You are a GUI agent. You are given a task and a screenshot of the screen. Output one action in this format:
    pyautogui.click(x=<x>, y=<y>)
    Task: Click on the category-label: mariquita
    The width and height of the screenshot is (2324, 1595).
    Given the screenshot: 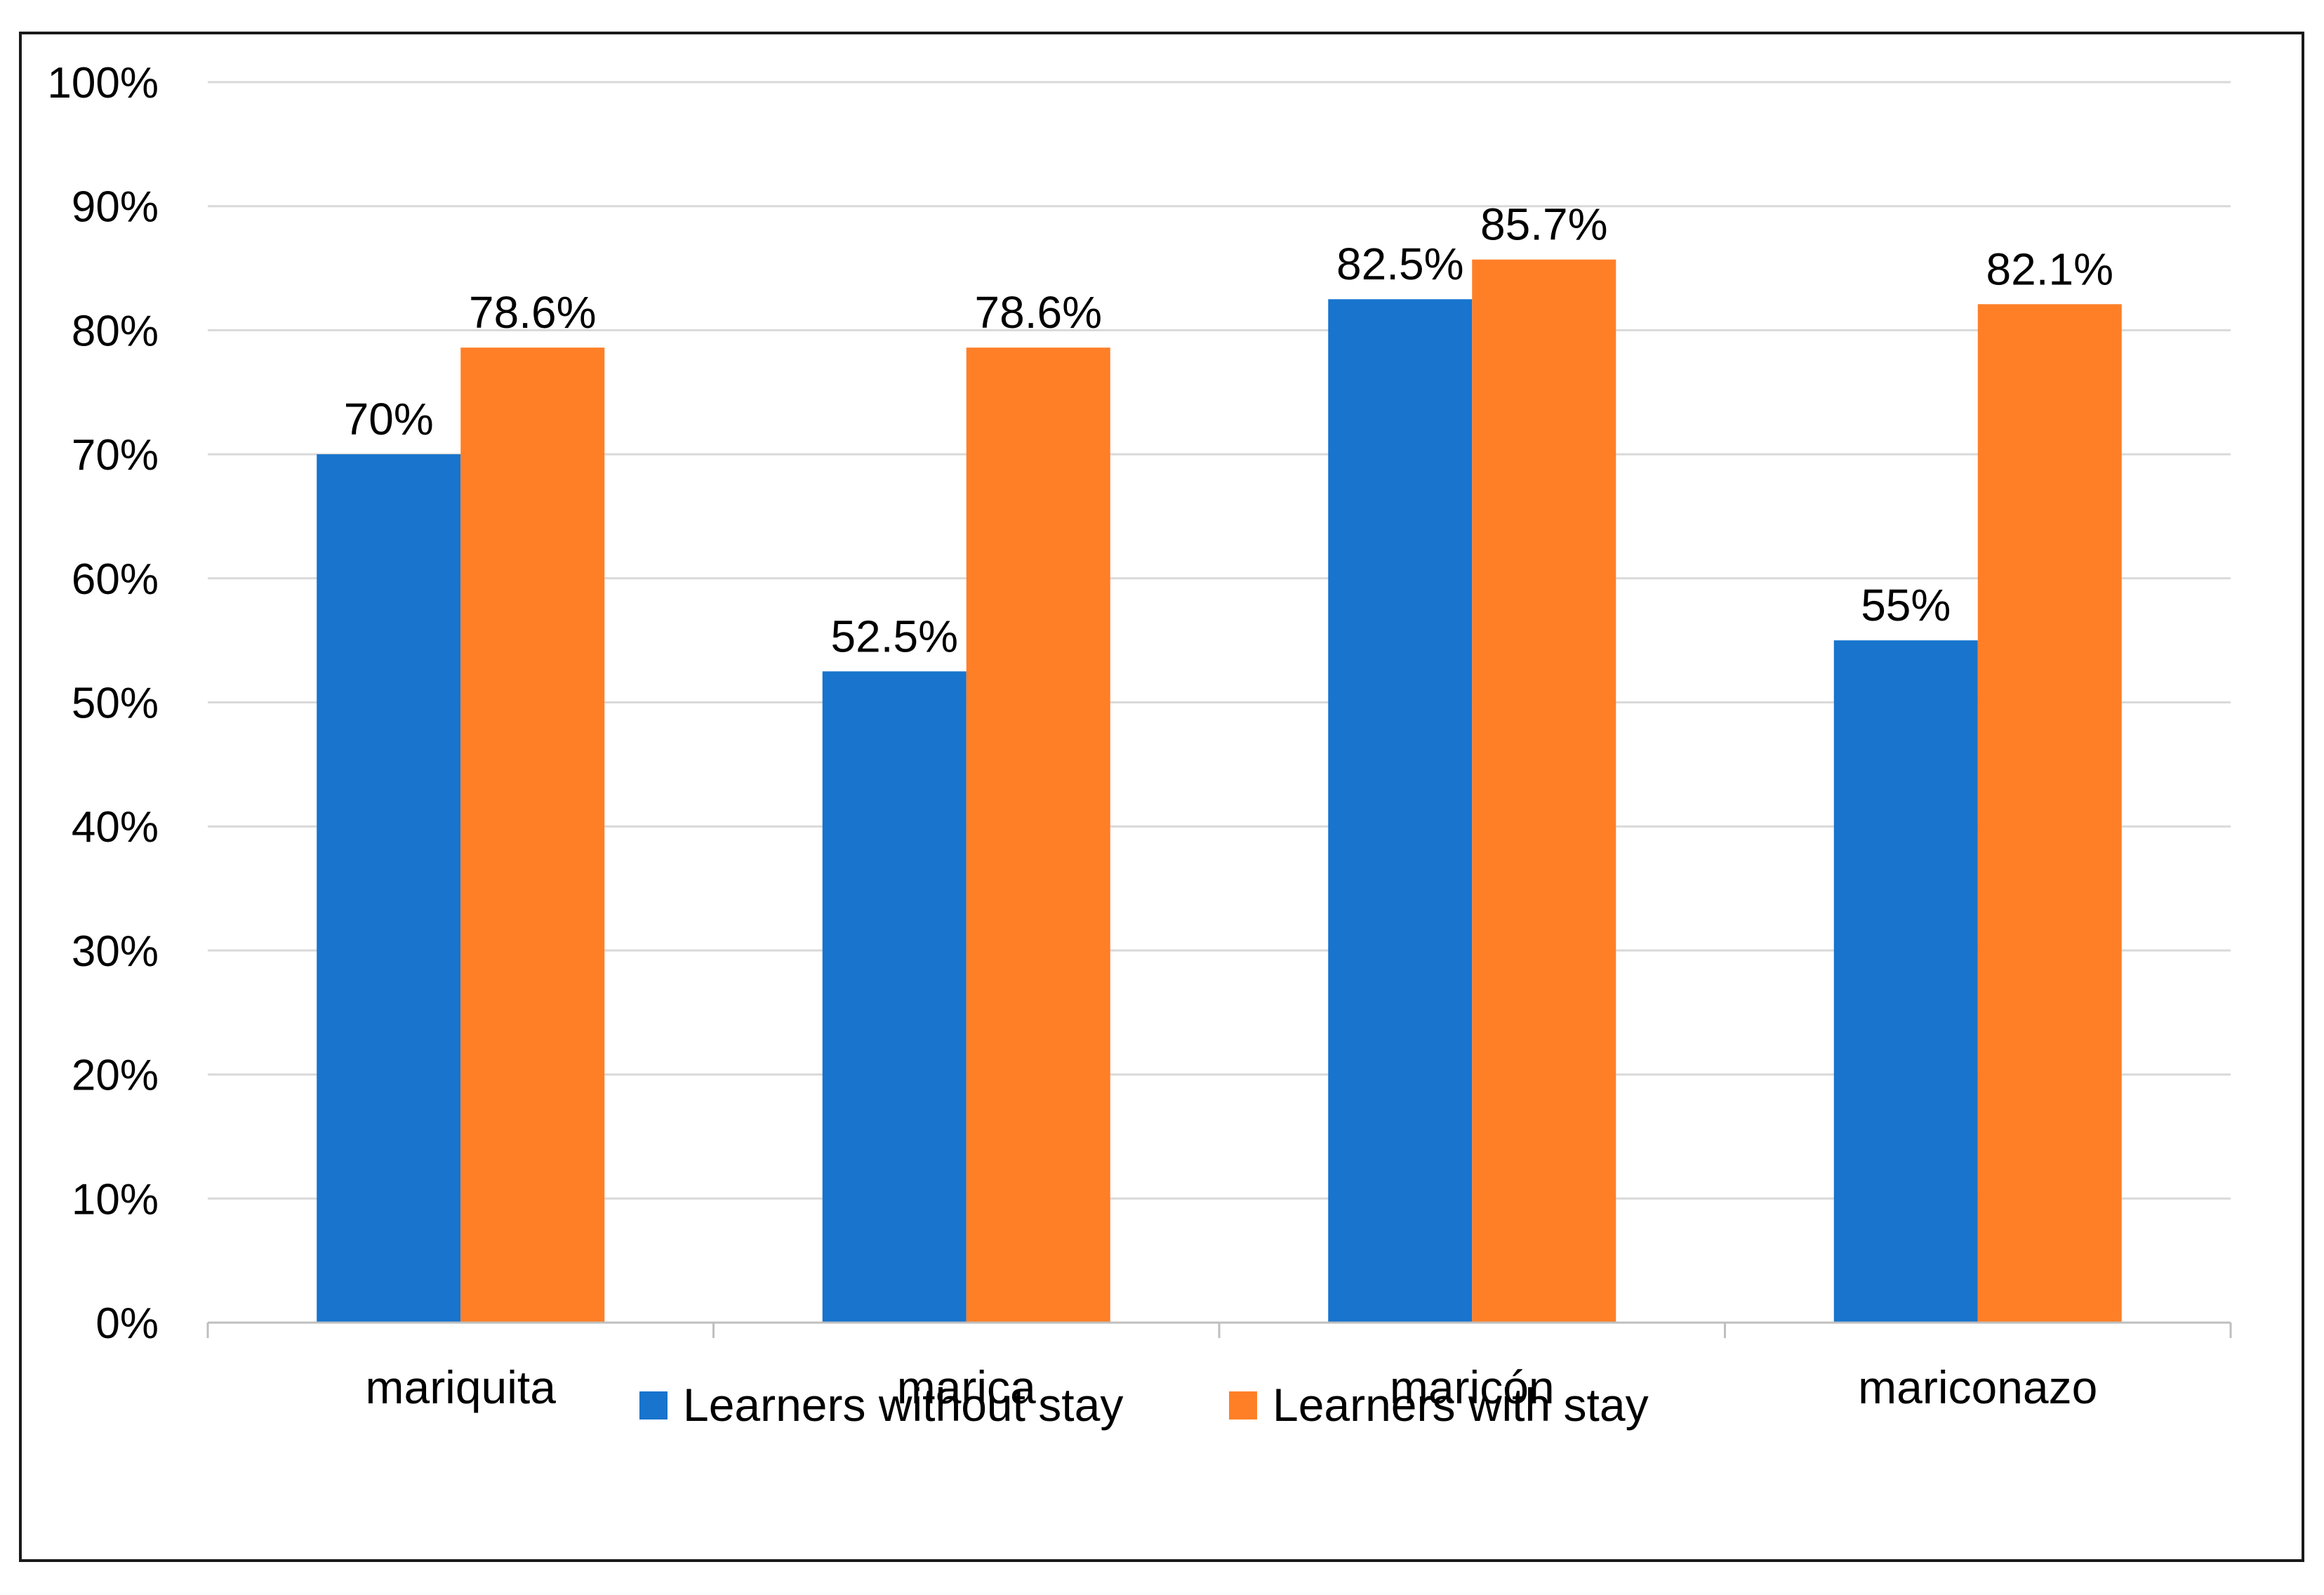 What is the action you would take?
    pyautogui.click(x=461, y=1387)
    